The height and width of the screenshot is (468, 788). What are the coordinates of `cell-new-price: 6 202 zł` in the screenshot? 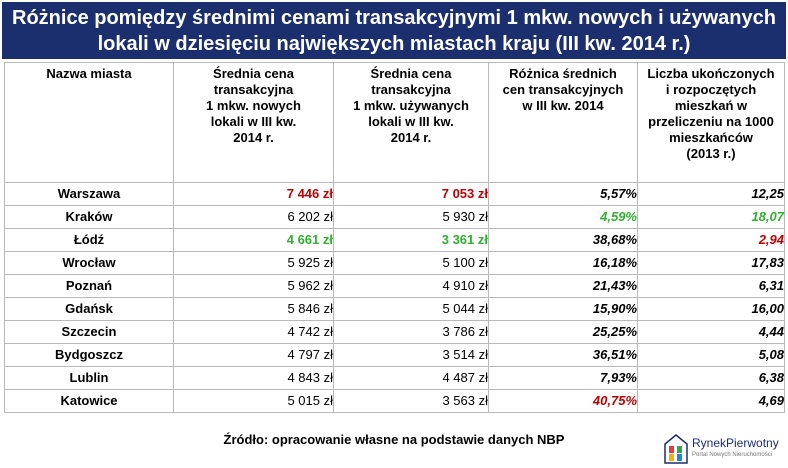 It's located at (253, 217).